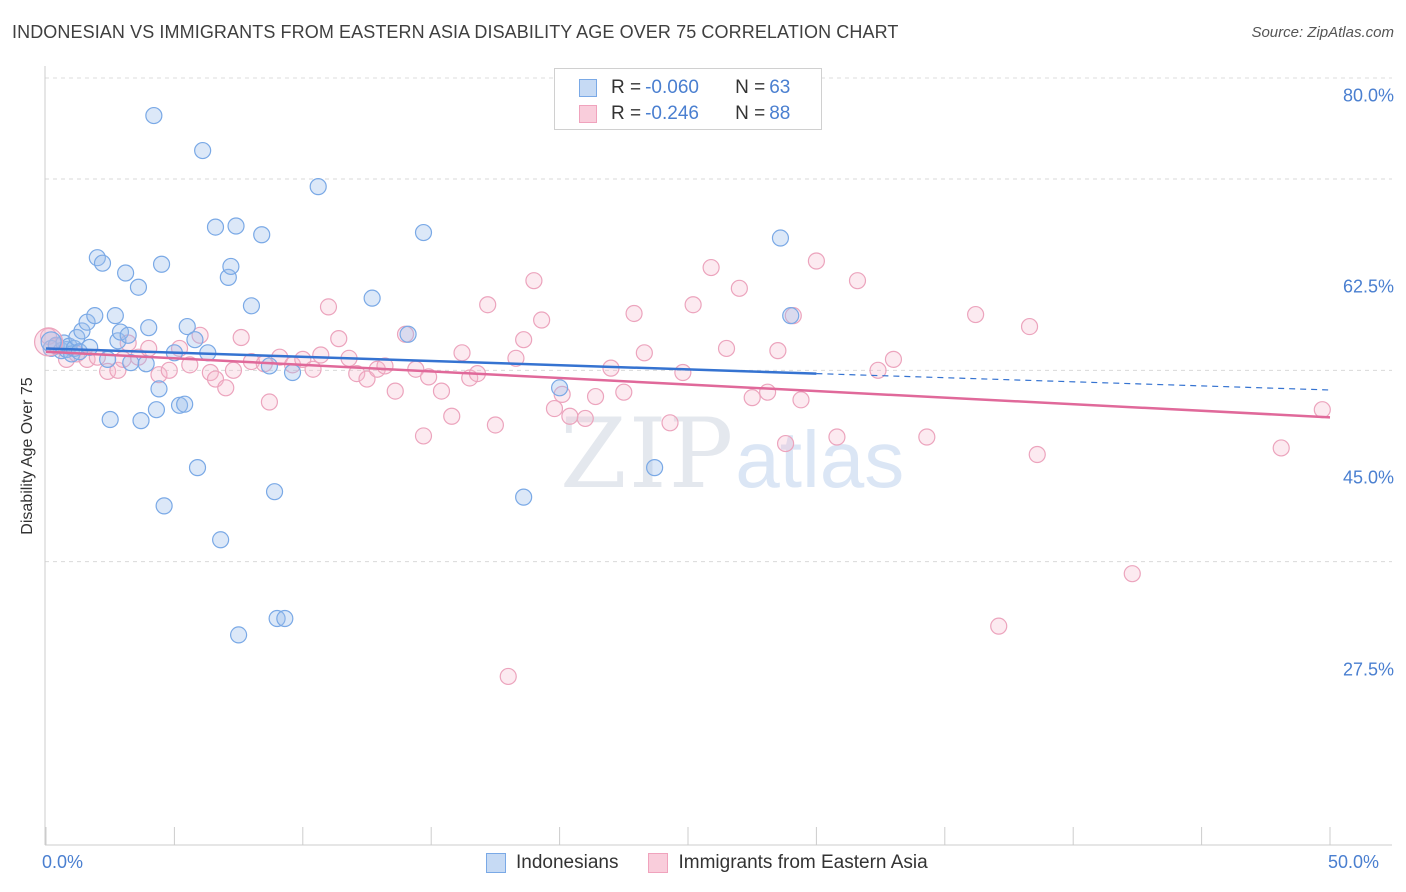 This screenshot has height=892, width=1406. What do you see at coordinates (672, 87) in the screenshot?
I see `r-value: -0.060` at bounding box center [672, 87].